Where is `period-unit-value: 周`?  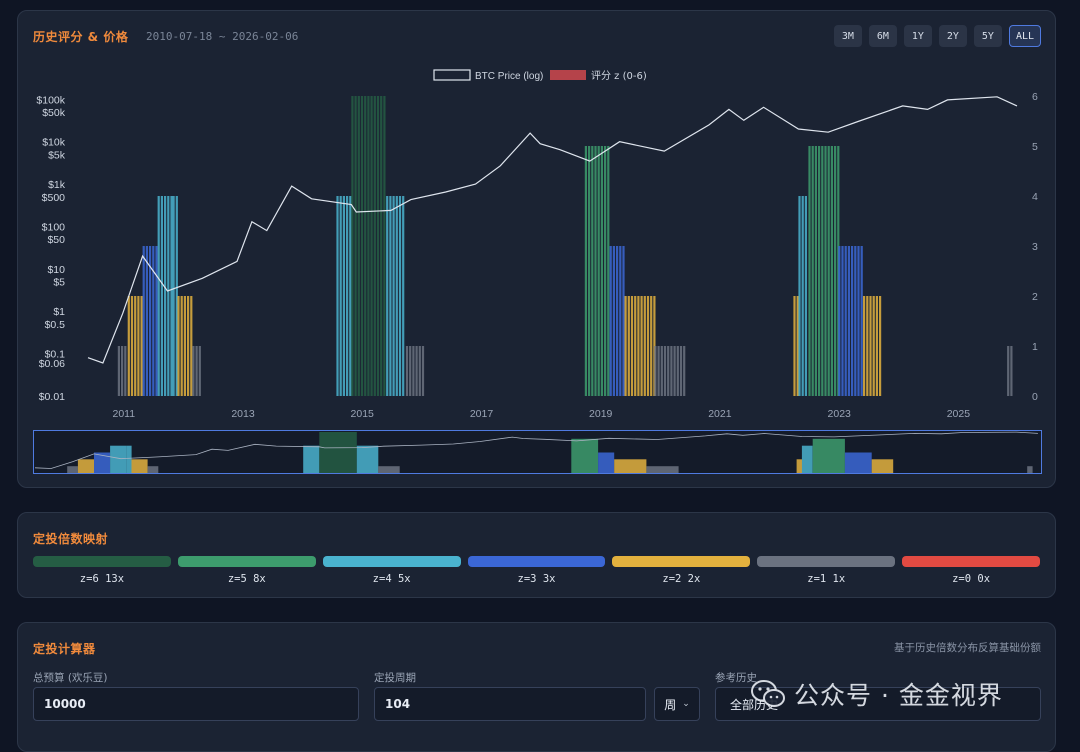
period-unit-value: 周 is located at coordinates (670, 704).